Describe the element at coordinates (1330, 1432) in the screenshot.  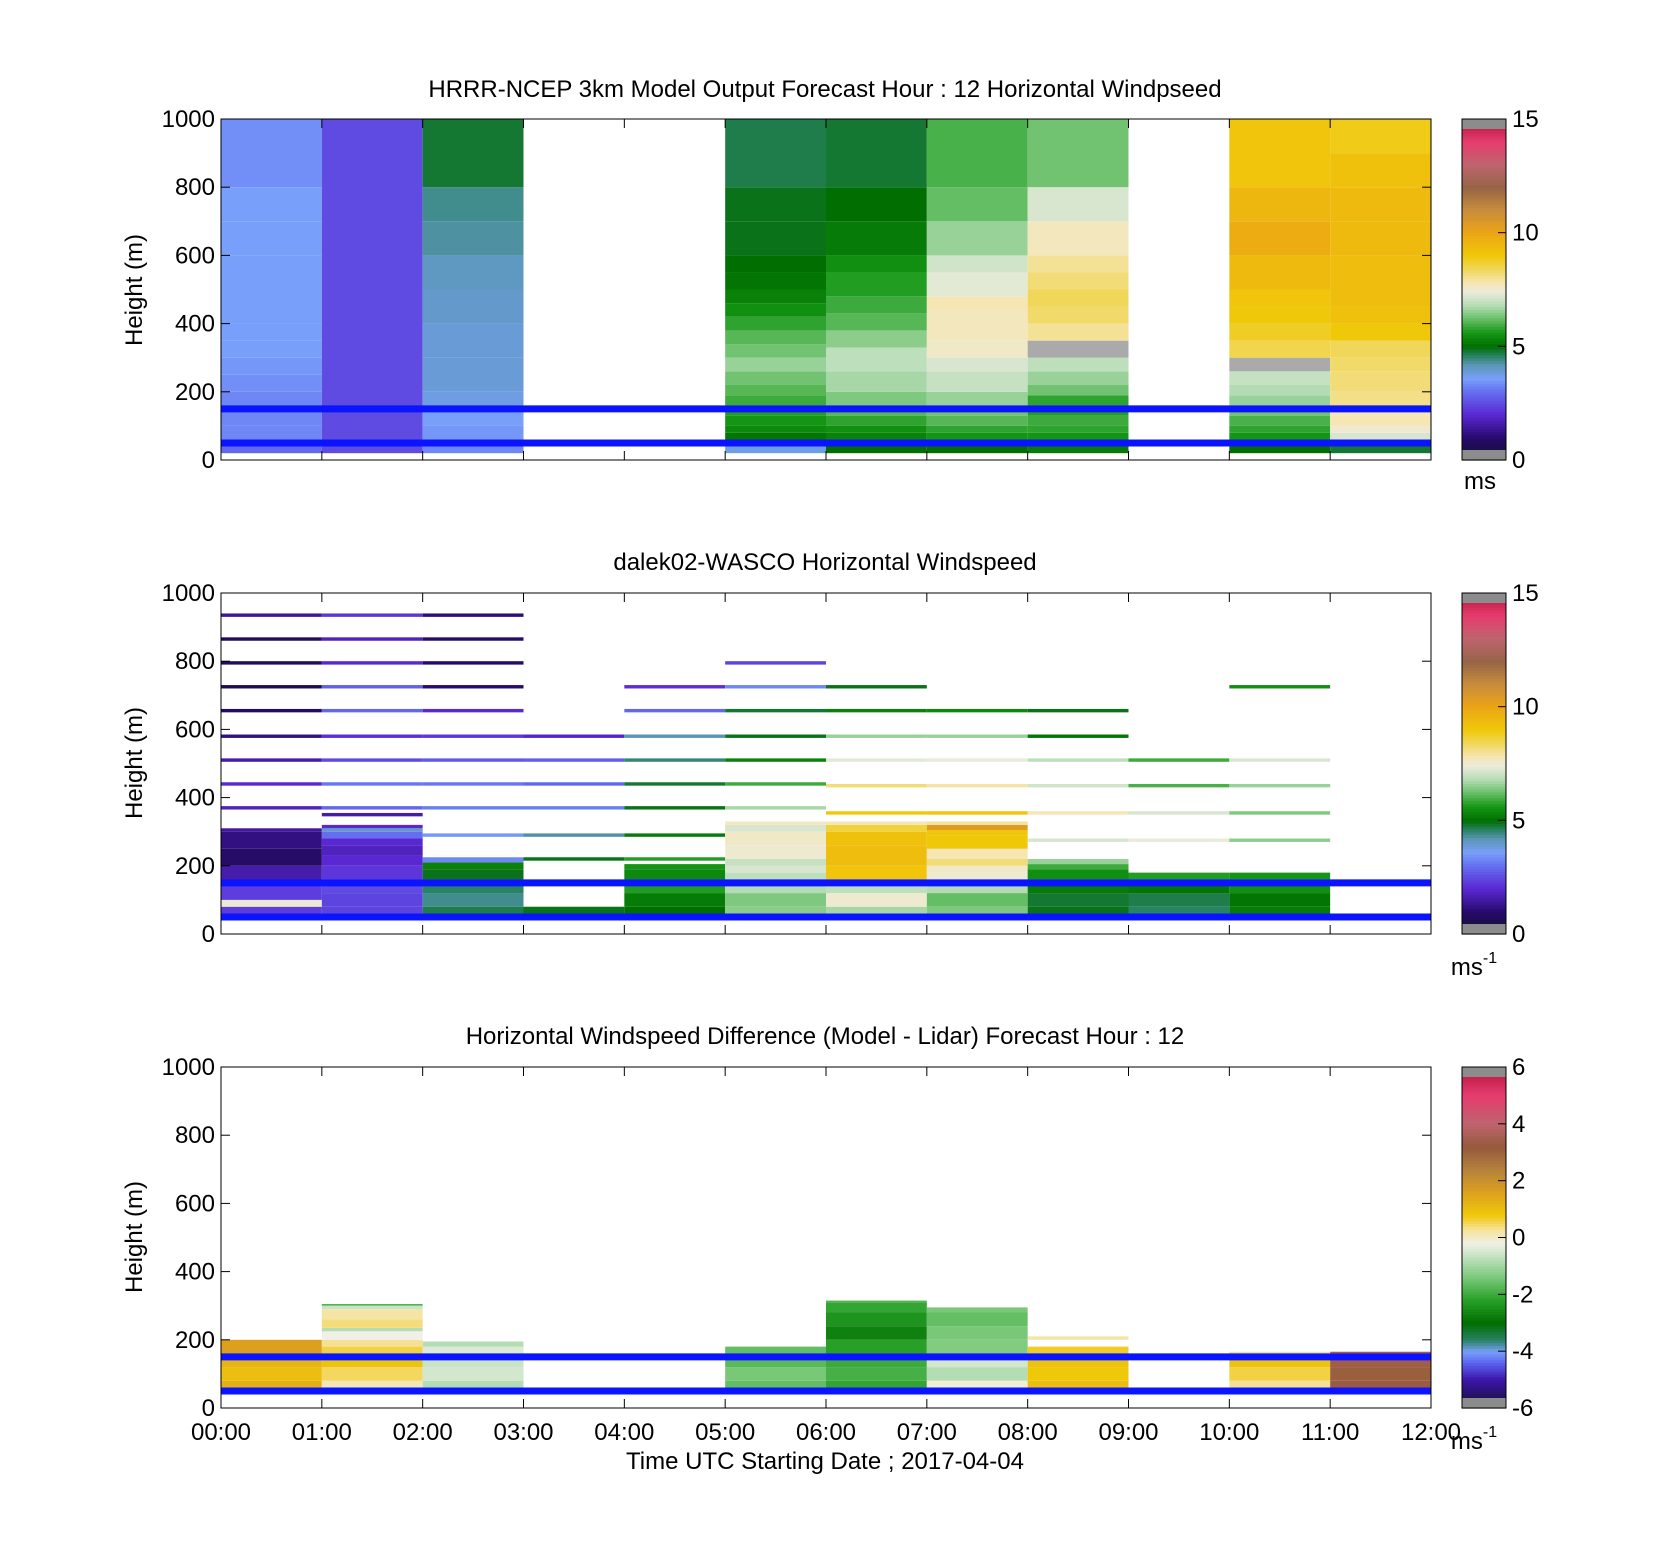
I see `x-tick-label: 11:00` at that location.